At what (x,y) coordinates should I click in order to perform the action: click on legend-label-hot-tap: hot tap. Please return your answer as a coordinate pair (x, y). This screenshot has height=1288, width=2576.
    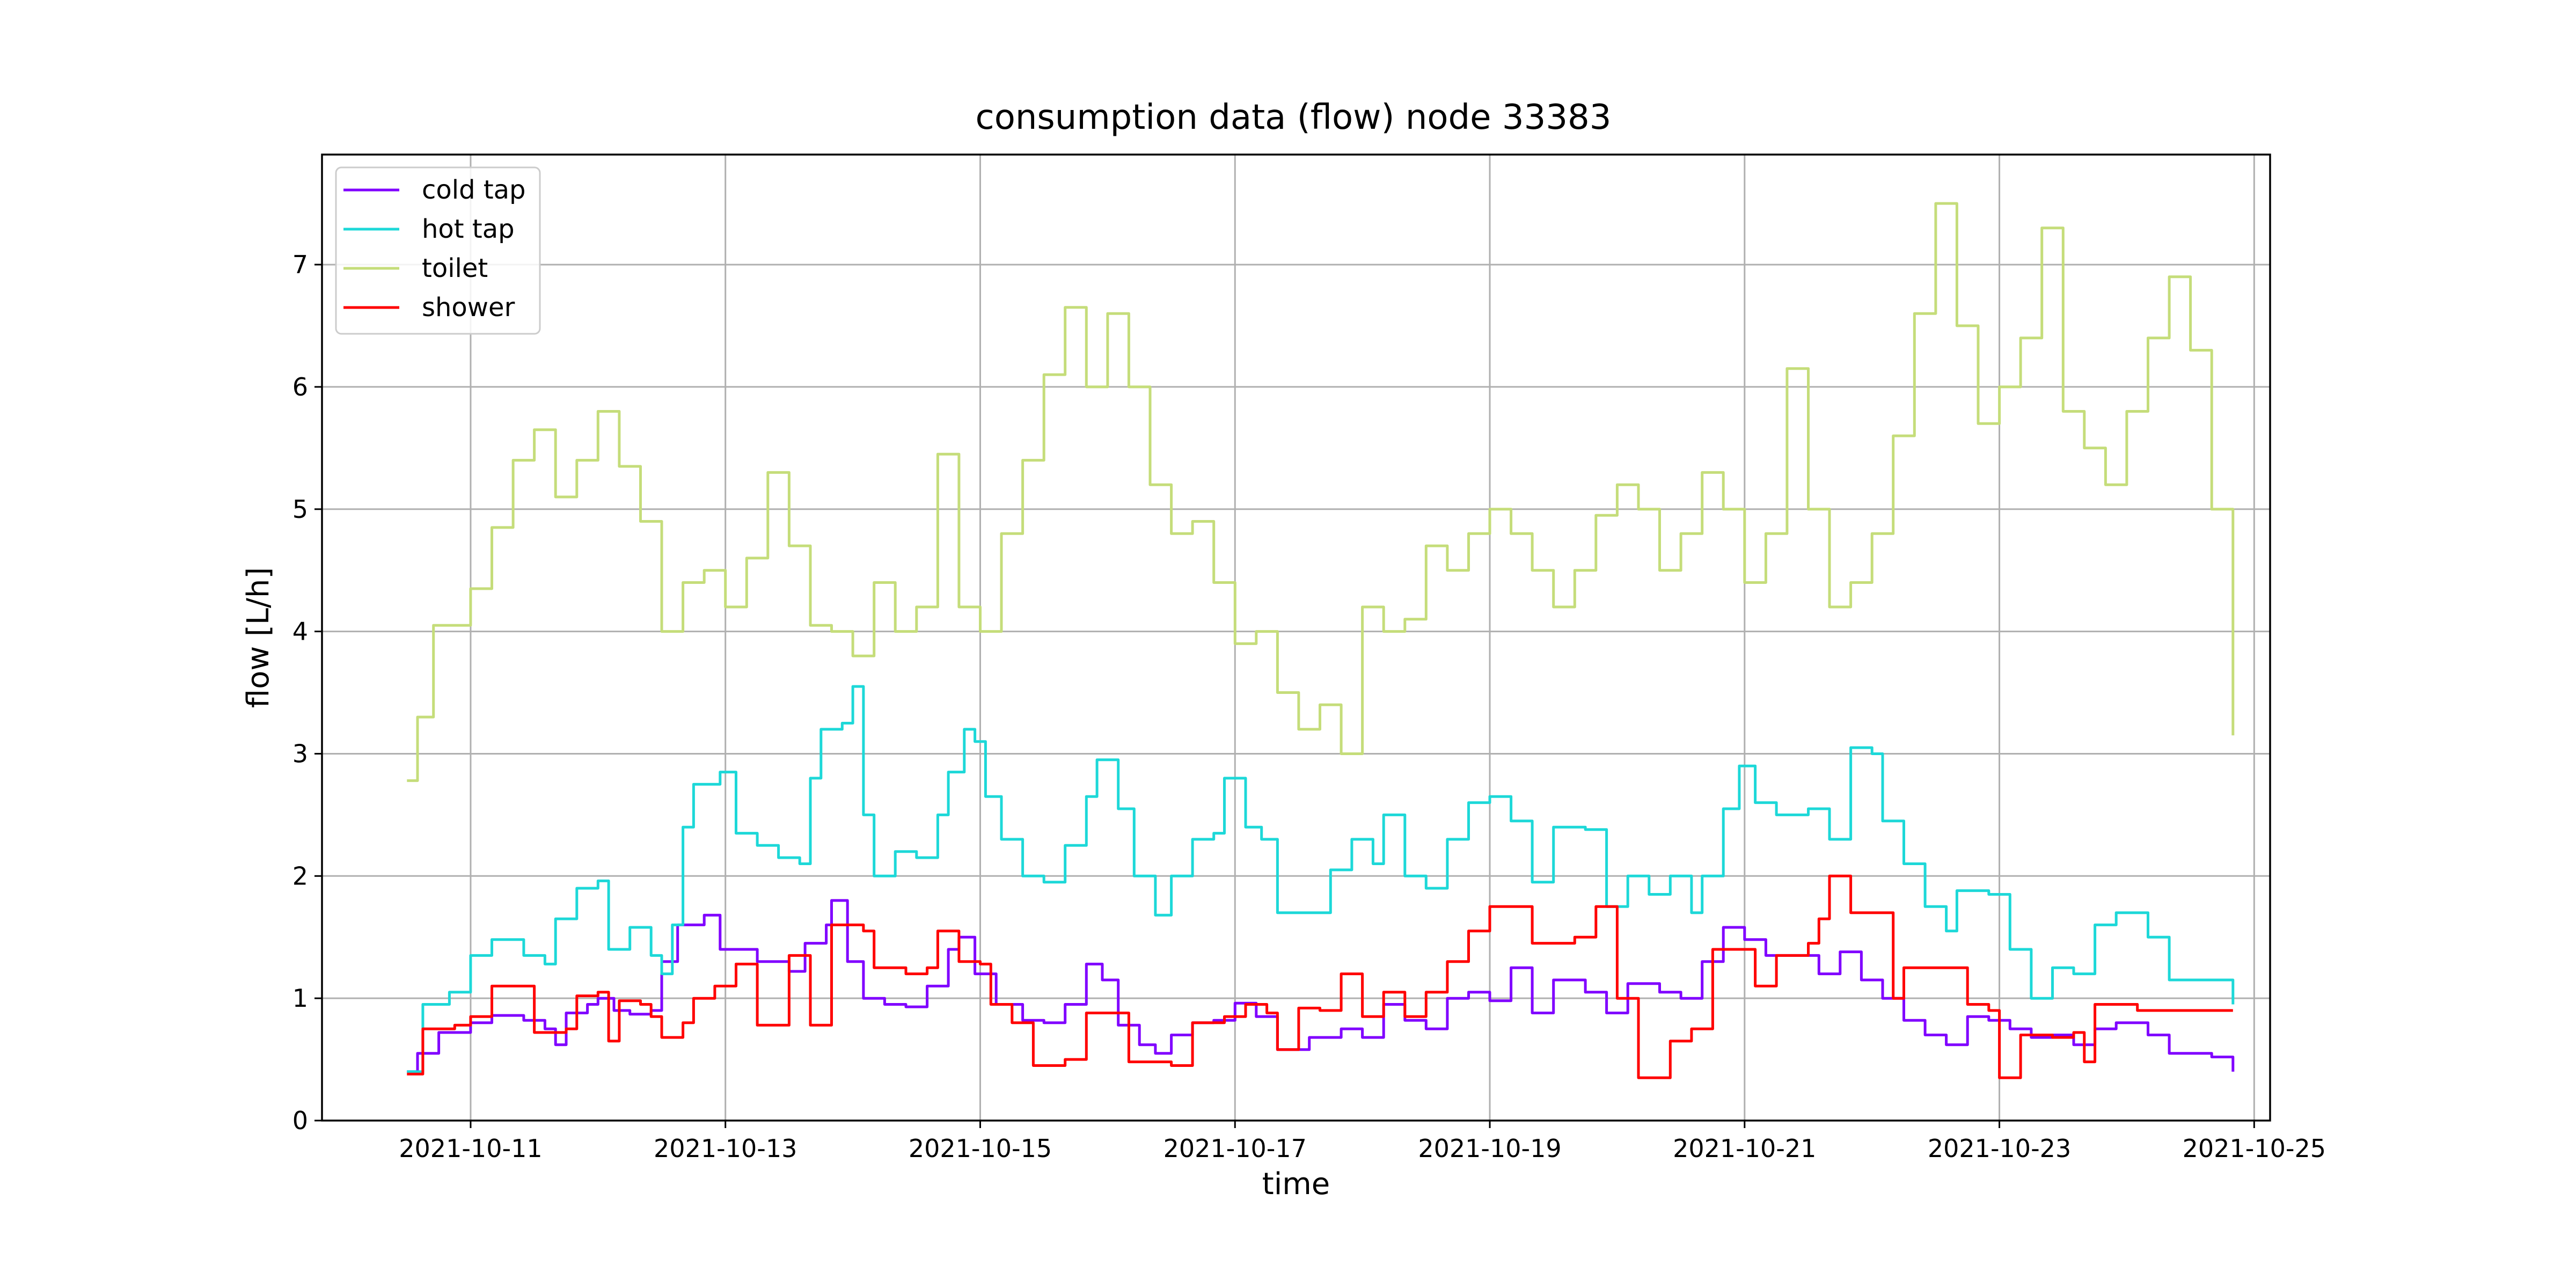
    Looking at the image, I should click on (468, 229).